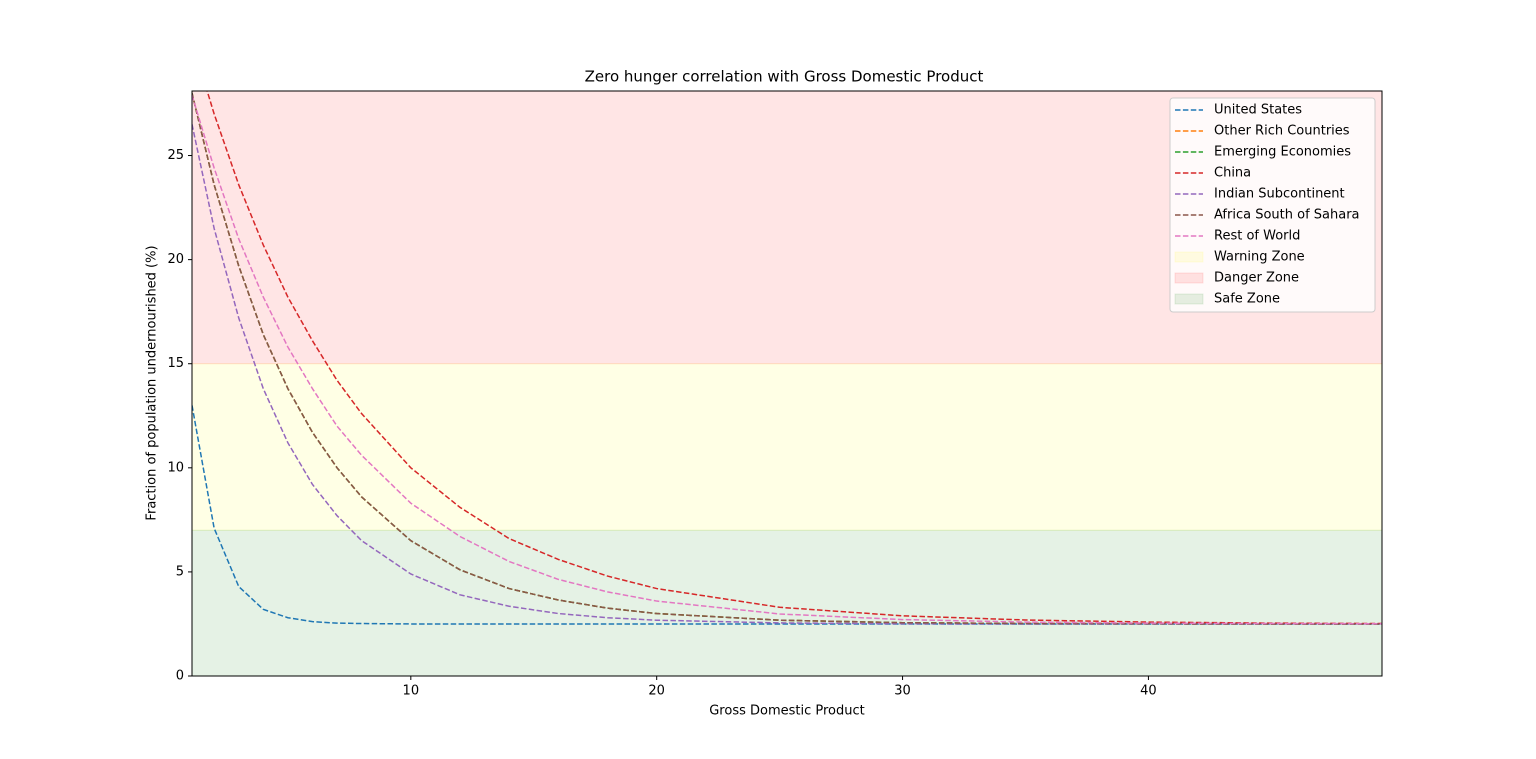 The image size is (1536, 759). Describe the element at coordinates (175, 467) in the screenshot. I see `y-tick-label: 10` at that location.